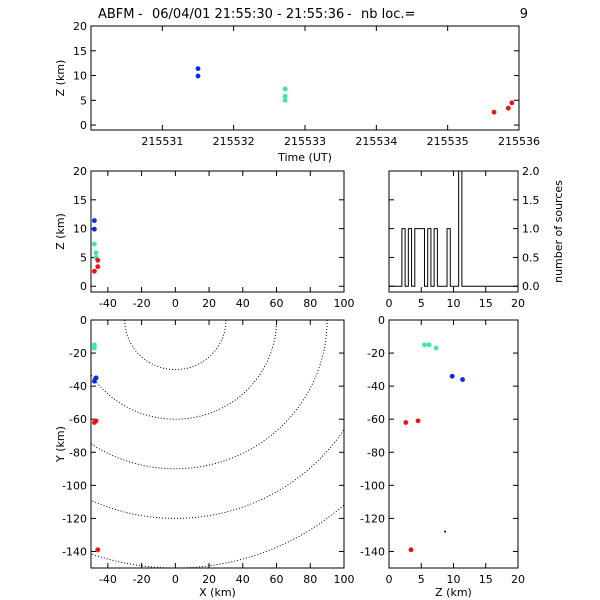 This screenshot has height=600, width=600. Describe the element at coordinates (234, 141) in the screenshot. I see `x-tick-label-time-height: 215532` at that location.